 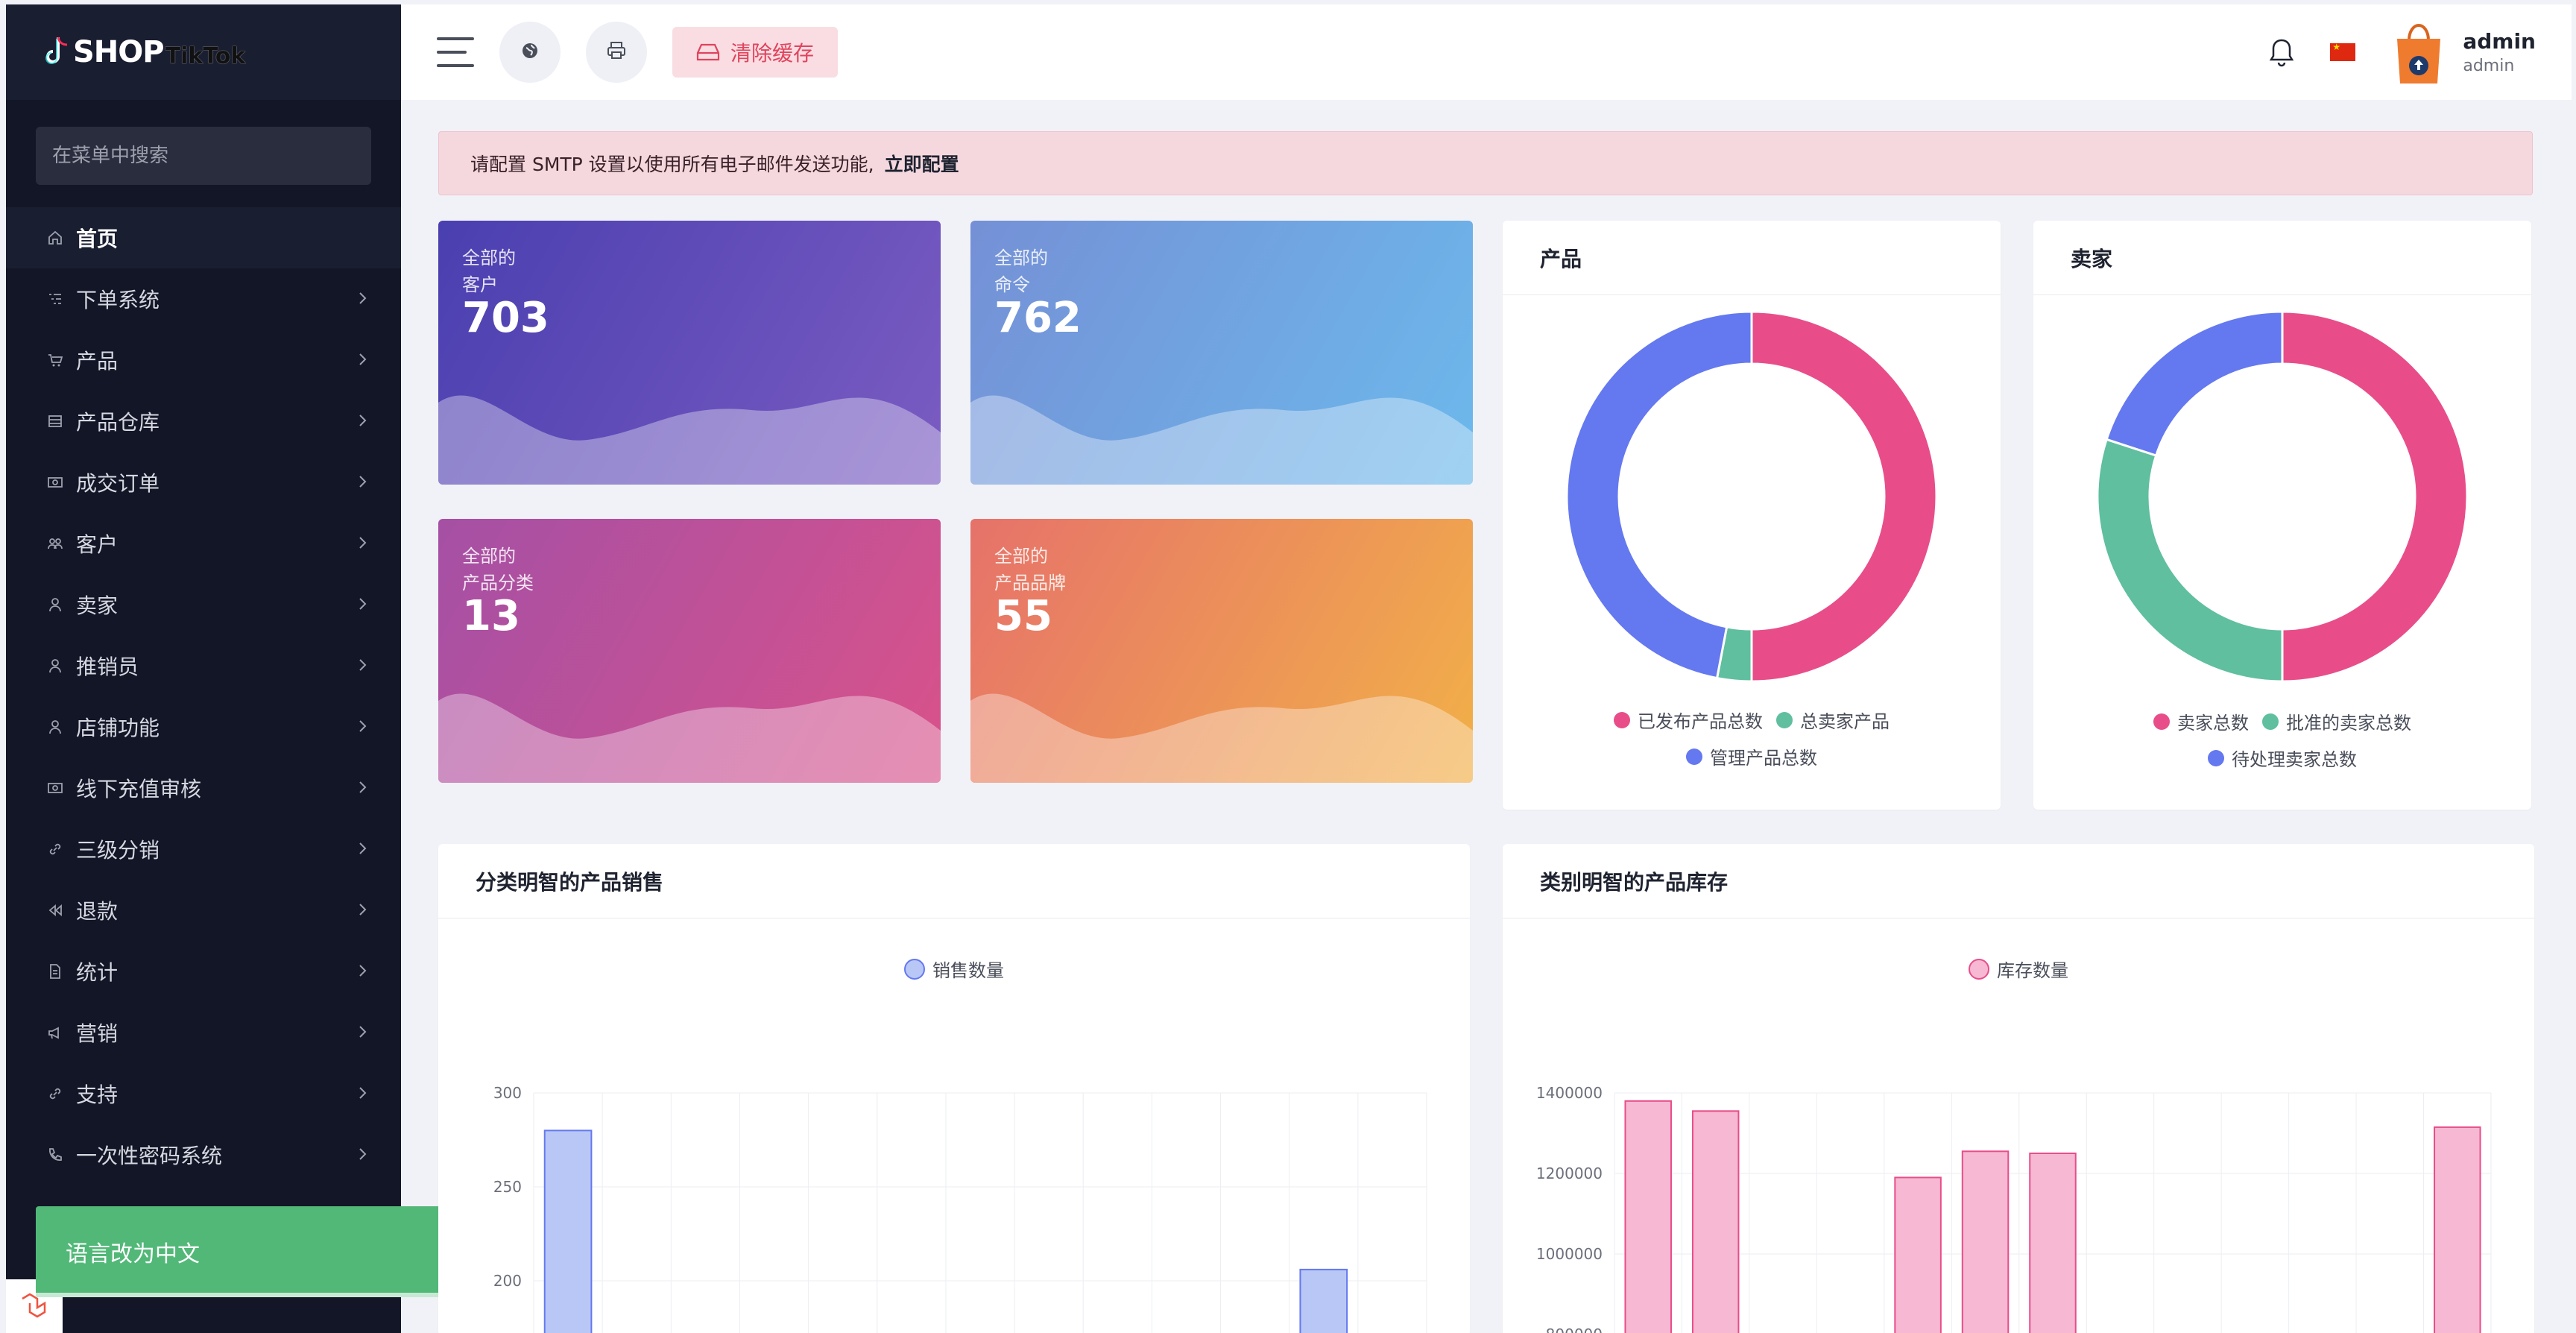 I want to click on legend-label: 总卖家产品, so click(x=1845, y=722).